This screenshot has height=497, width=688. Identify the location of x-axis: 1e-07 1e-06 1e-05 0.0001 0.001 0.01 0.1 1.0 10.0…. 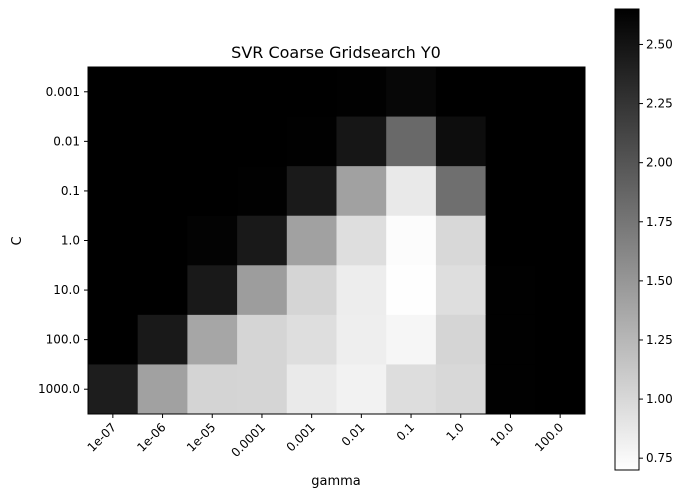
(325, 437).